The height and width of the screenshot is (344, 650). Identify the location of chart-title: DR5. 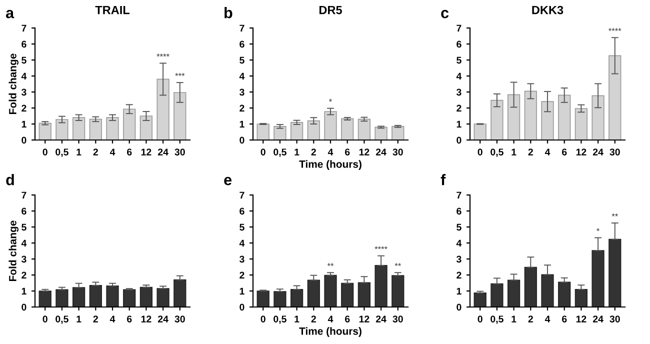
(330, 10).